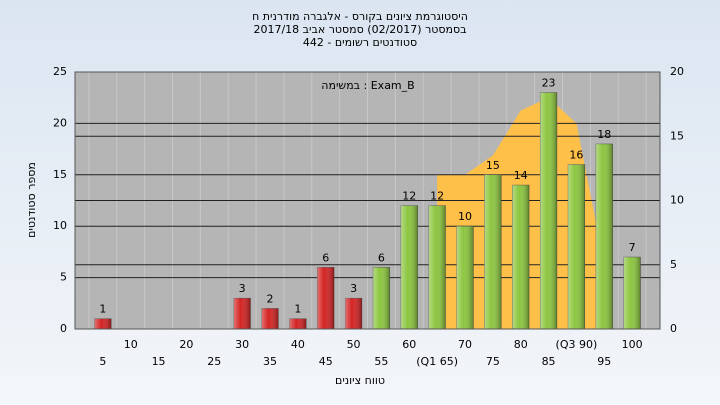 The height and width of the screenshot is (405, 720). What do you see at coordinates (549, 361) in the screenshot?
I see `x-tick-label: 85` at bounding box center [549, 361].